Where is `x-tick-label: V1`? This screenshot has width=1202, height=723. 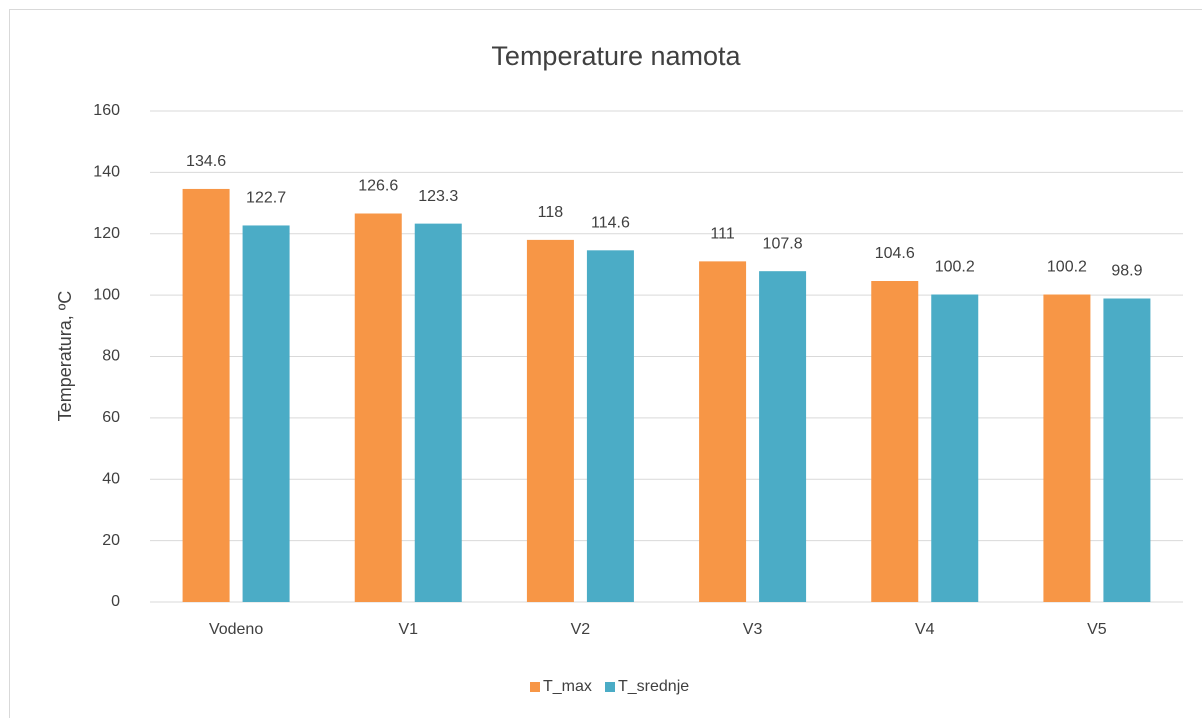
x-tick-label: V1 is located at coordinates (408, 629).